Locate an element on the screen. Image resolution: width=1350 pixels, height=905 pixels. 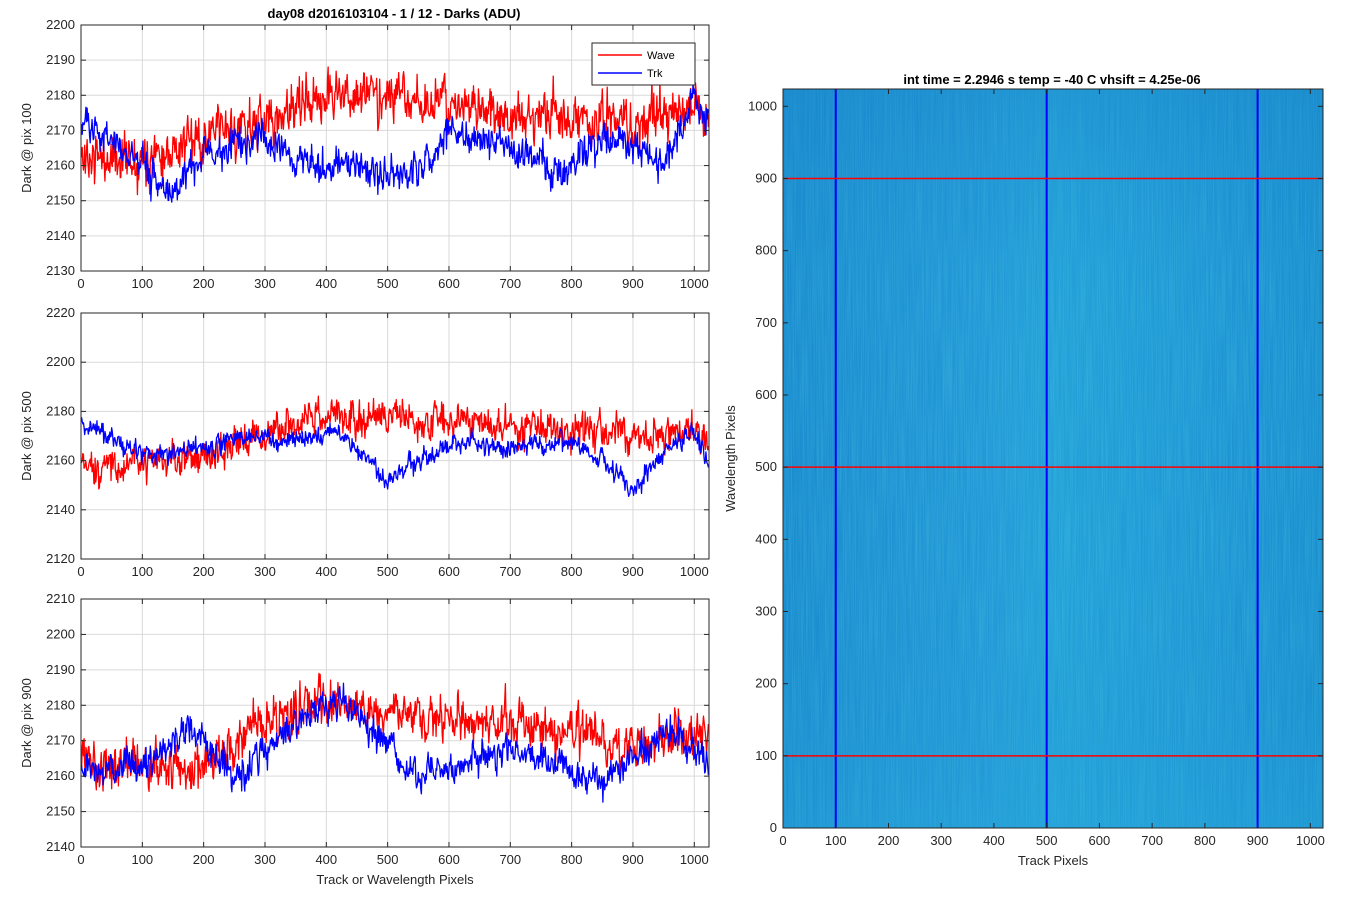
x-axis-label: Track or Wavelength Pixels is located at coordinates (395, 879).